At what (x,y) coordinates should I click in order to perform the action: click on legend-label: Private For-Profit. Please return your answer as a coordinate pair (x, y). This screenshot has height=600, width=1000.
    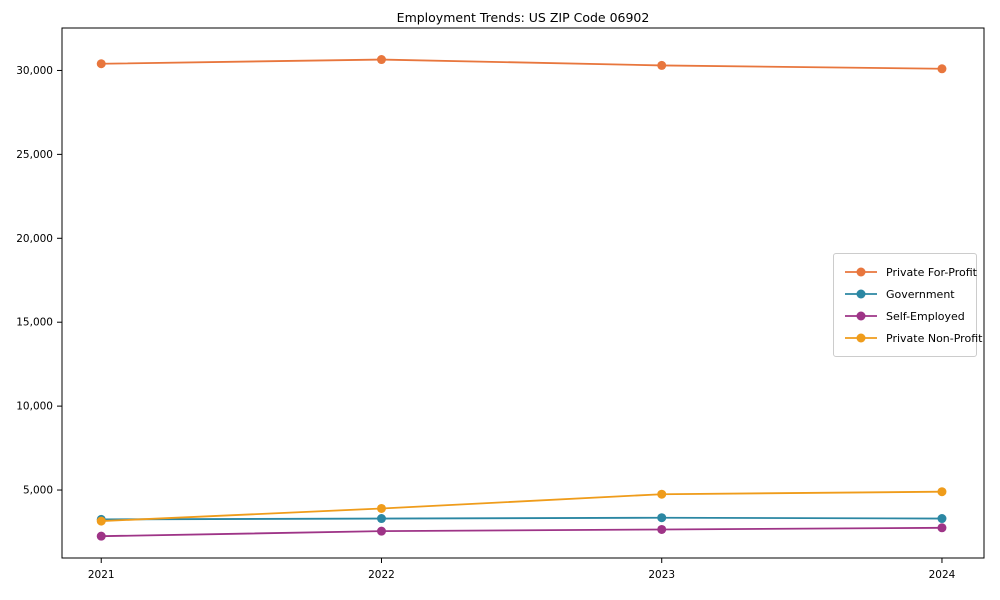
    Looking at the image, I should click on (931, 272).